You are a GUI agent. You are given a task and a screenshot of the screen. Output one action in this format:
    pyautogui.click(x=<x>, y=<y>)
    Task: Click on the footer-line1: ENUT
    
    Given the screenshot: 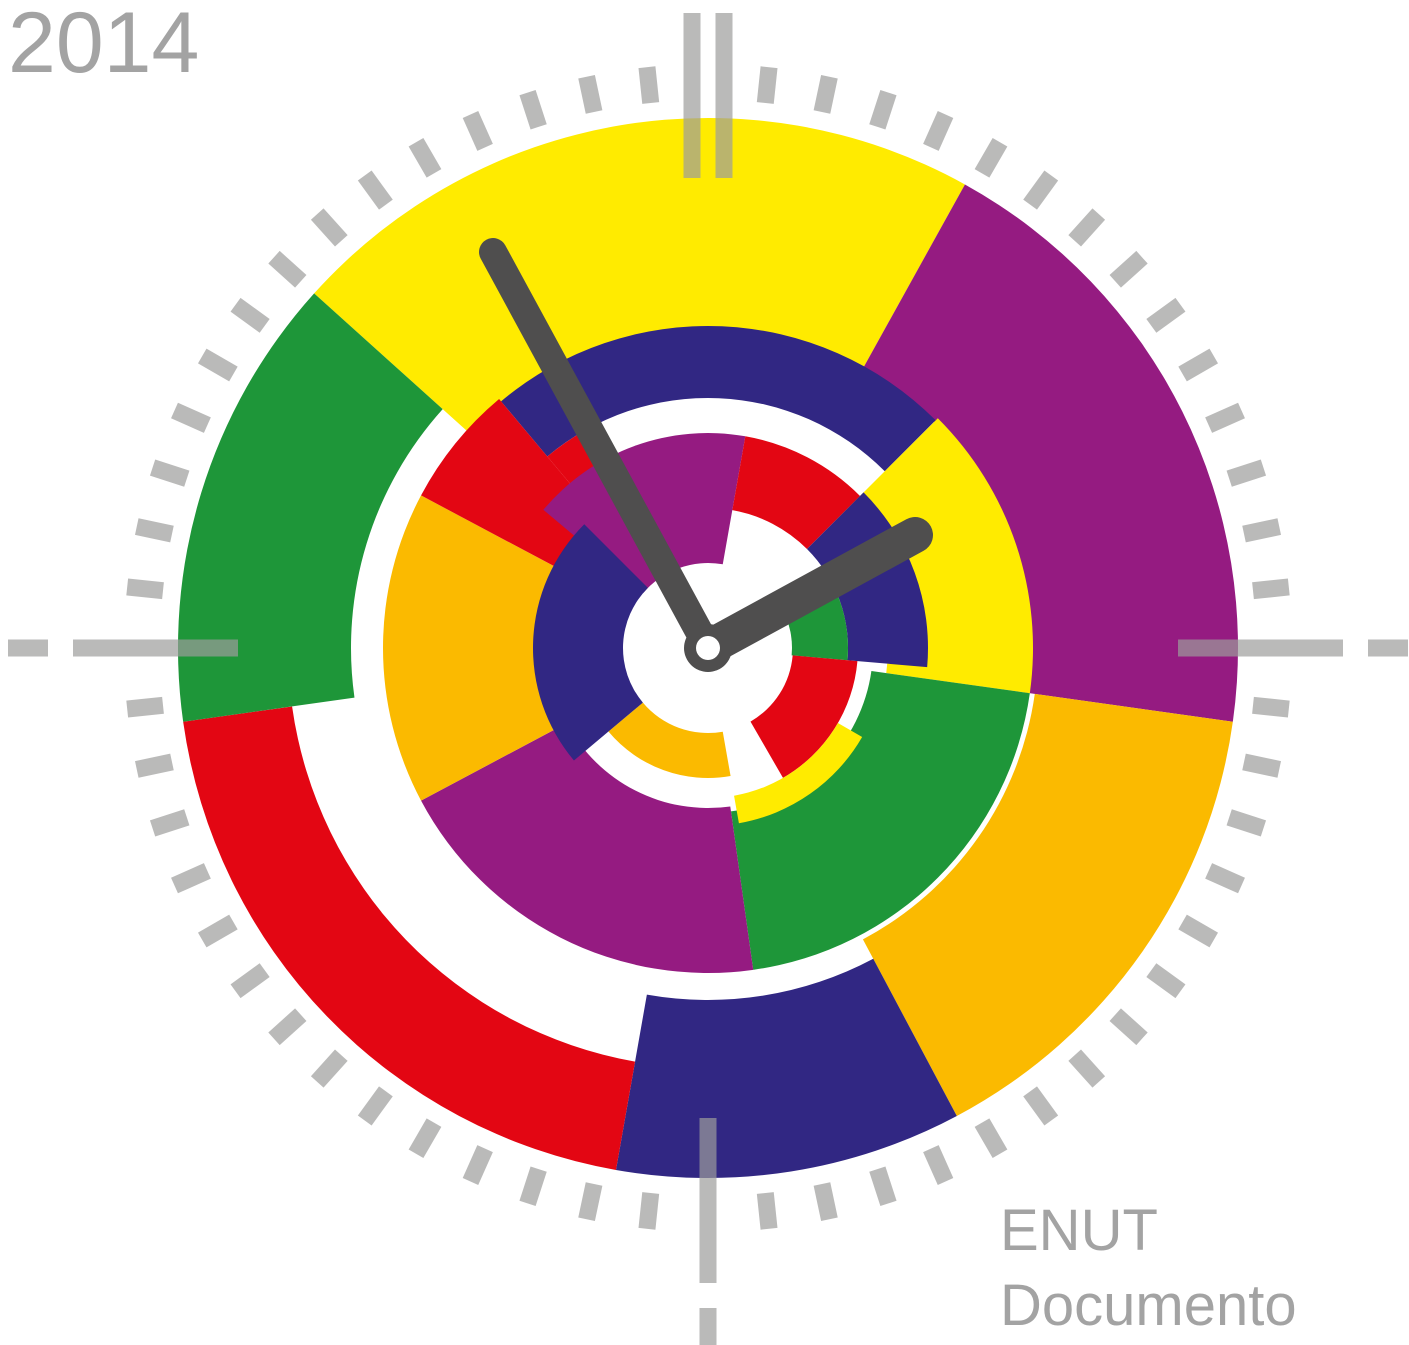 What is the action you would take?
    pyautogui.click(x=1079, y=1230)
    